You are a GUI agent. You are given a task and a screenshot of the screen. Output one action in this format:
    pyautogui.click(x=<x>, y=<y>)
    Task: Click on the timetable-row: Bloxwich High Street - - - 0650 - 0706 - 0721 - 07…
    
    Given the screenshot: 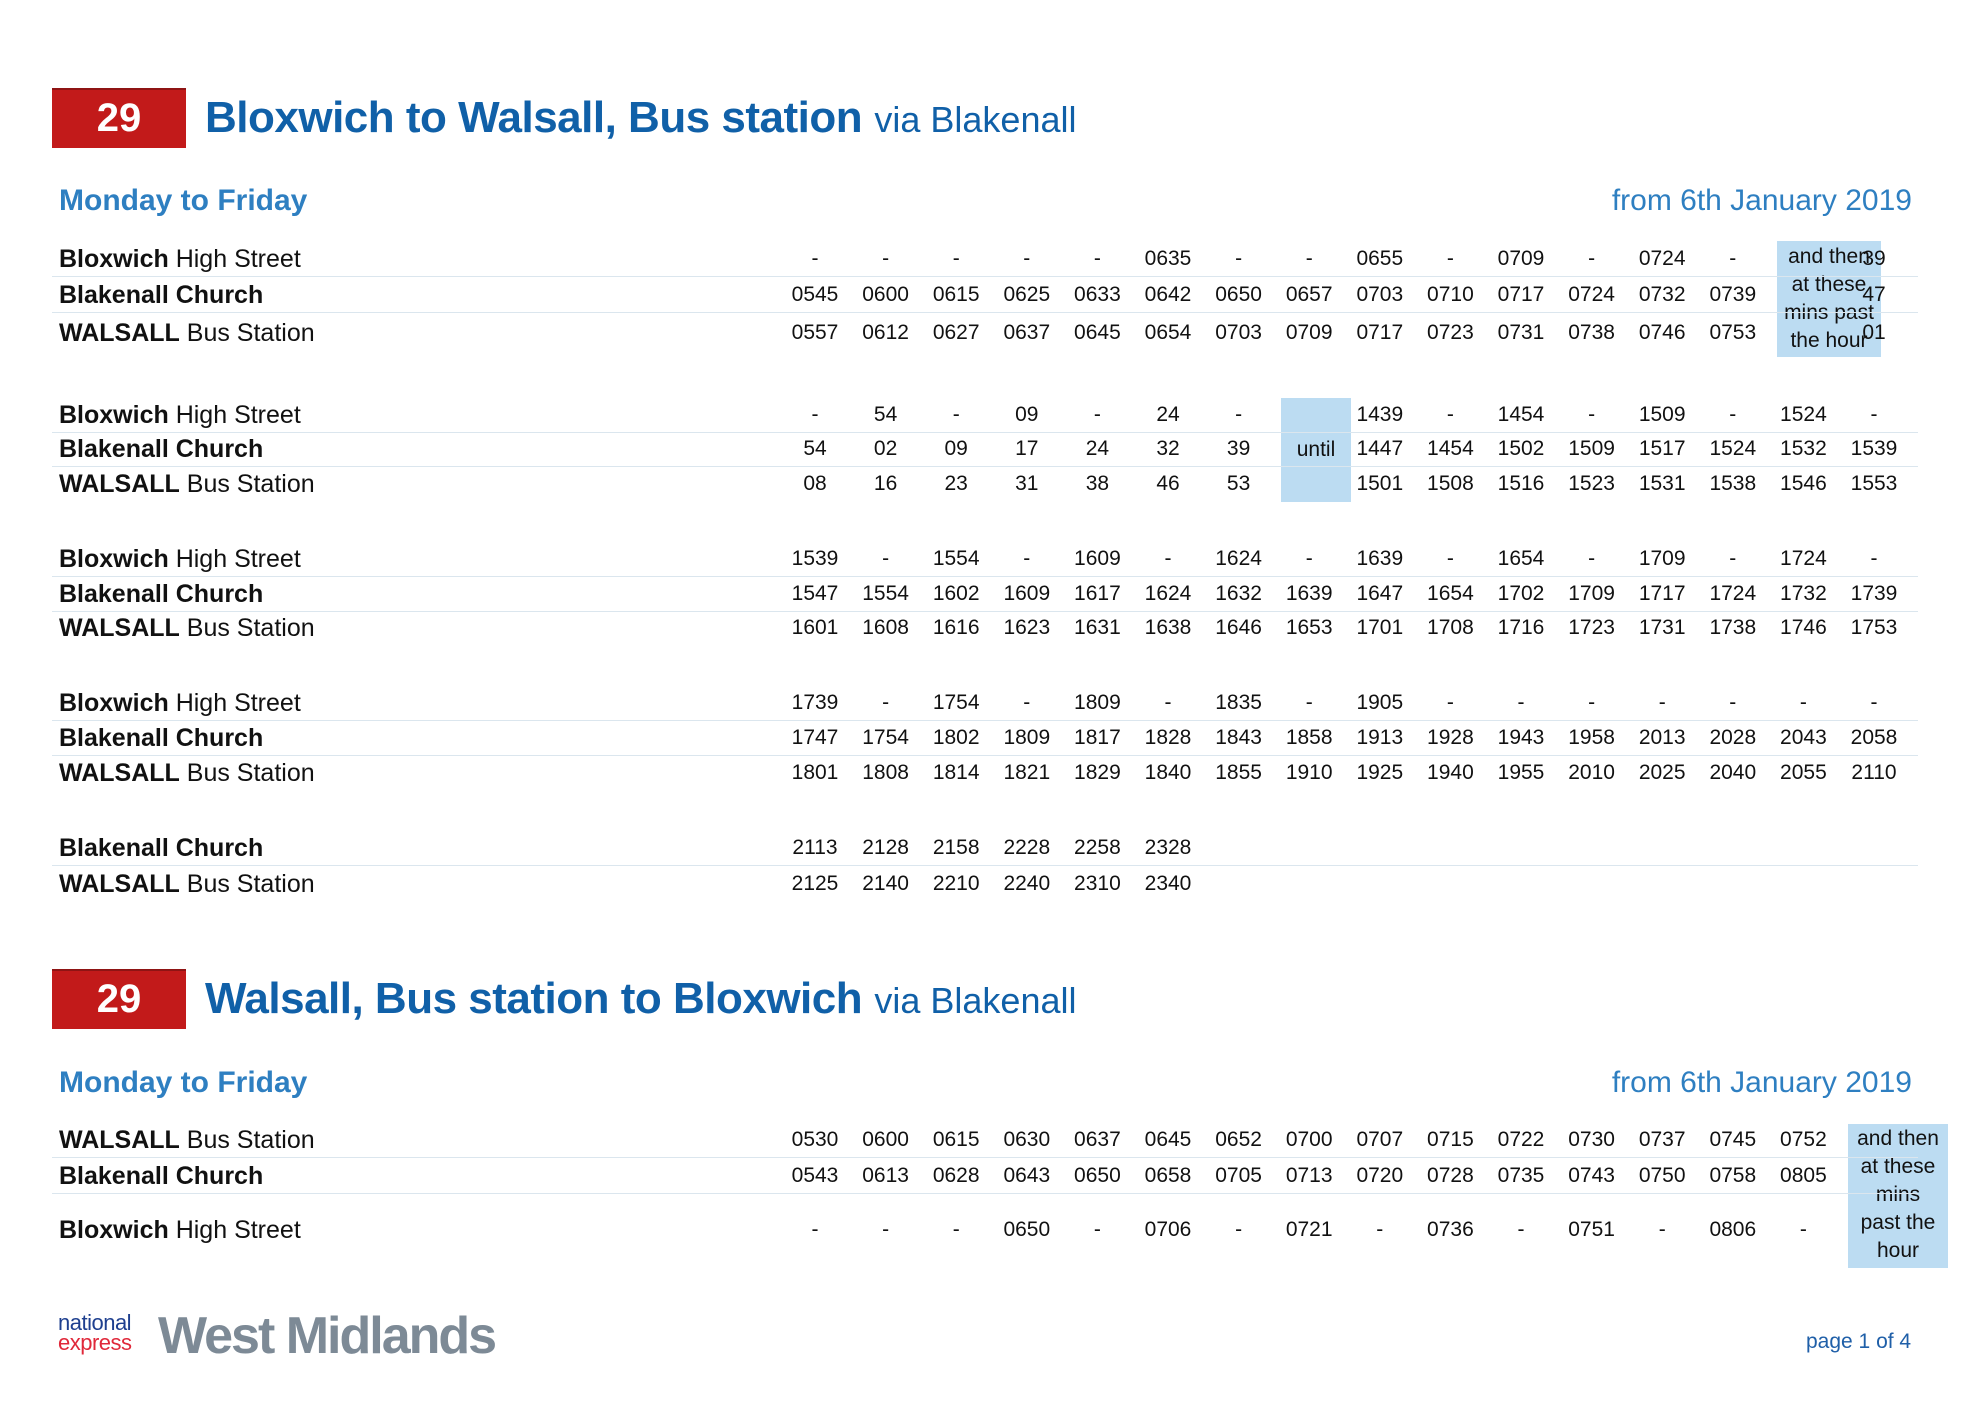 What is the action you would take?
    pyautogui.click(x=985, y=1230)
    